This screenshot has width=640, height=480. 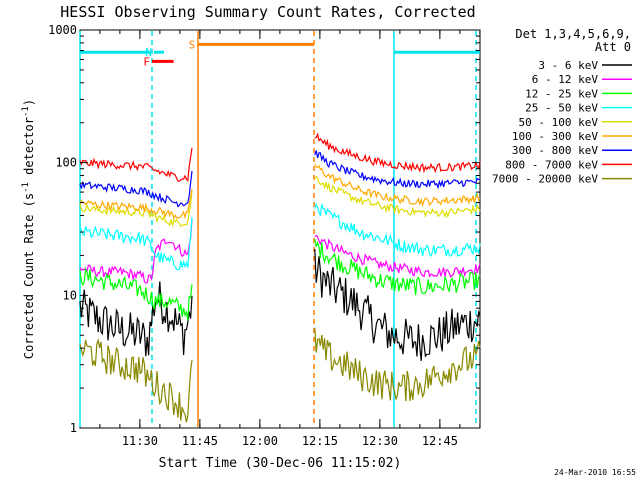 I want to click on legend-label-25-50-kev: 25 - 50 keV, so click(x=561, y=108).